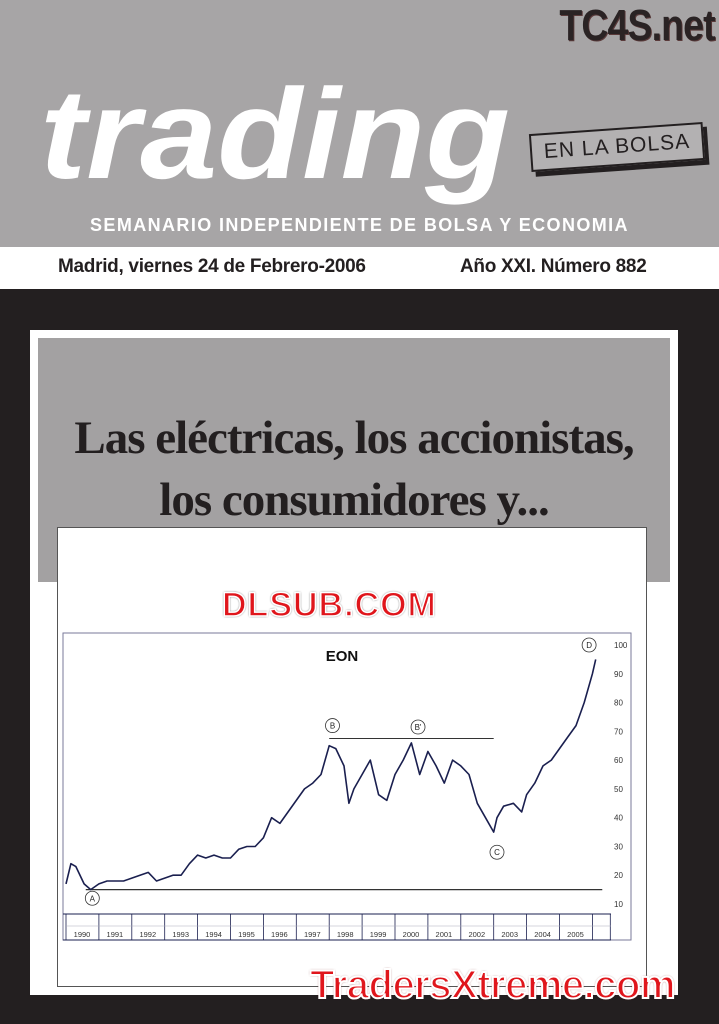 This screenshot has width=719, height=1024. I want to click on x-tick-label: 2001, so click(444, 934).